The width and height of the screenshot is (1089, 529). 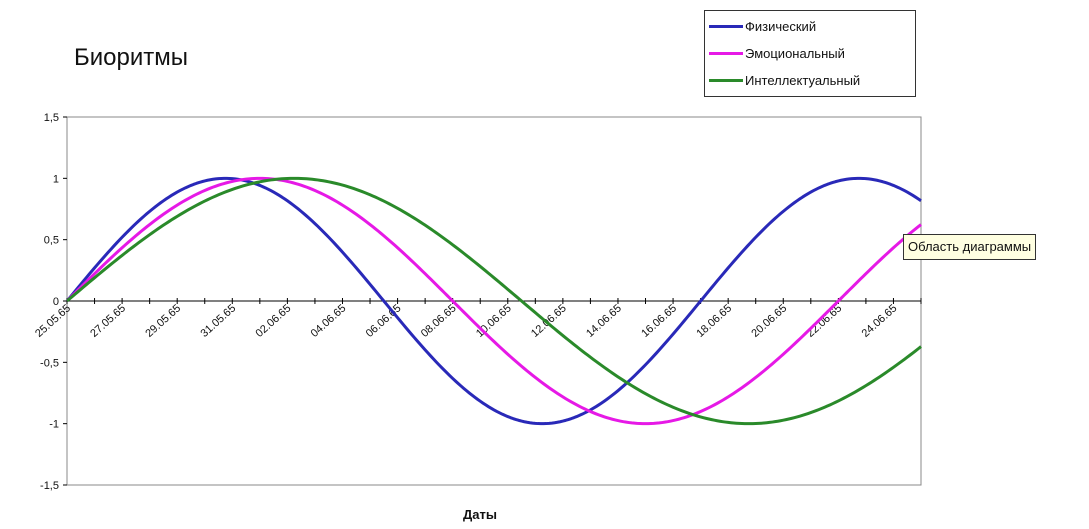 What do you see at coordinates (439, 321) in the screenshot?
I see `x-tick-label: 08.06.65` at bounding box center [439, 321].